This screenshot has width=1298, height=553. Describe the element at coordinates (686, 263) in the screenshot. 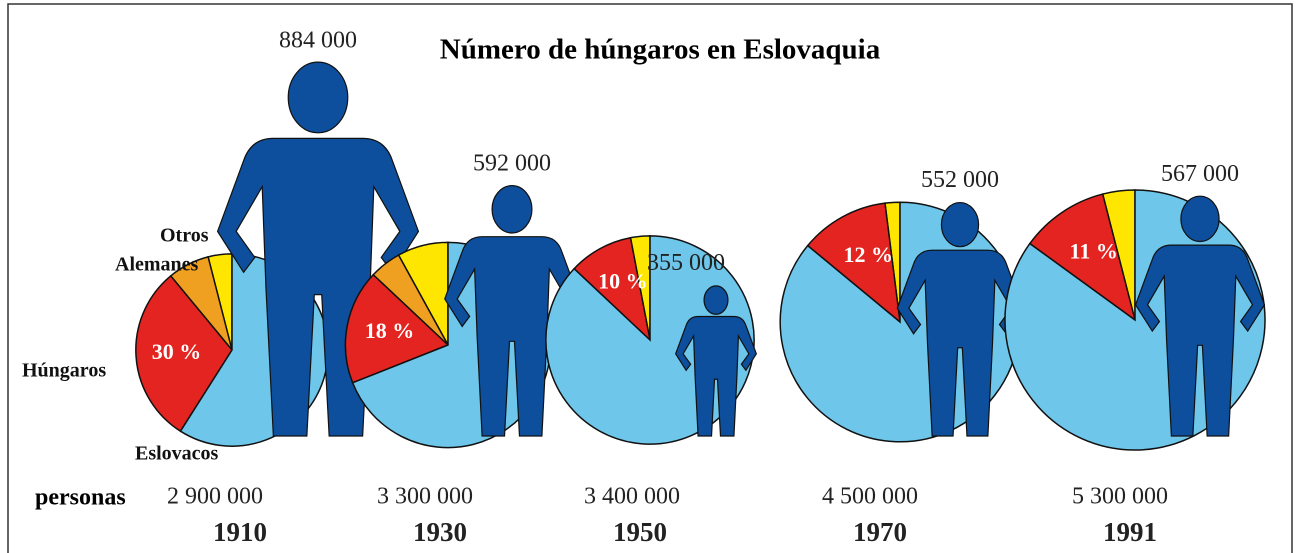

I see `hungarian-count: 355 000` at that location.